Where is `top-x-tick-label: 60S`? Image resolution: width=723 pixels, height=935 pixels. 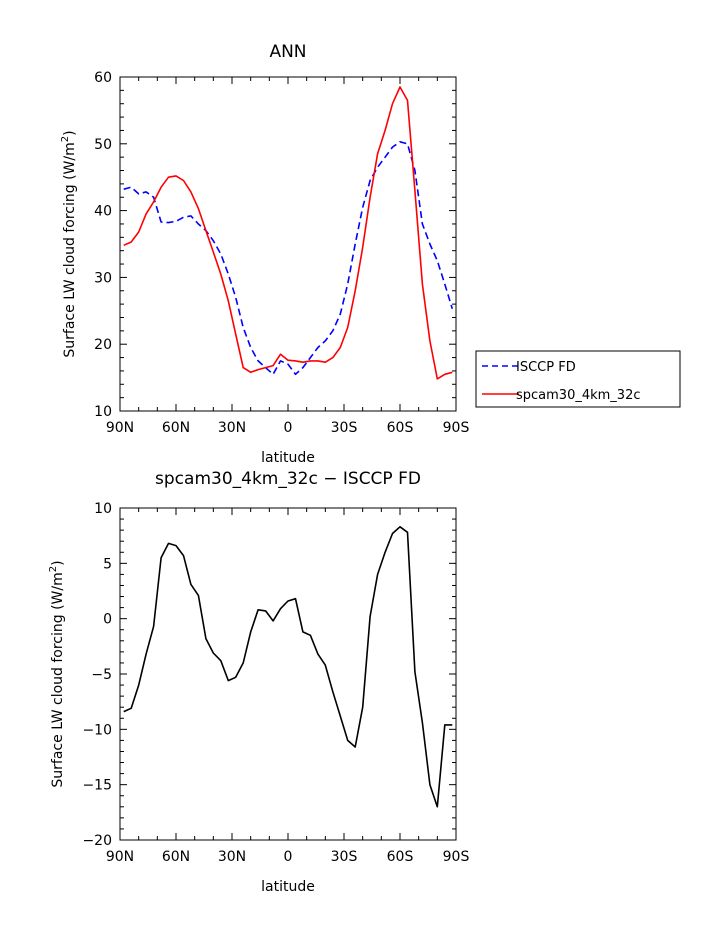
top-x-tick-label: 60S is located at coordinates (400, 428).